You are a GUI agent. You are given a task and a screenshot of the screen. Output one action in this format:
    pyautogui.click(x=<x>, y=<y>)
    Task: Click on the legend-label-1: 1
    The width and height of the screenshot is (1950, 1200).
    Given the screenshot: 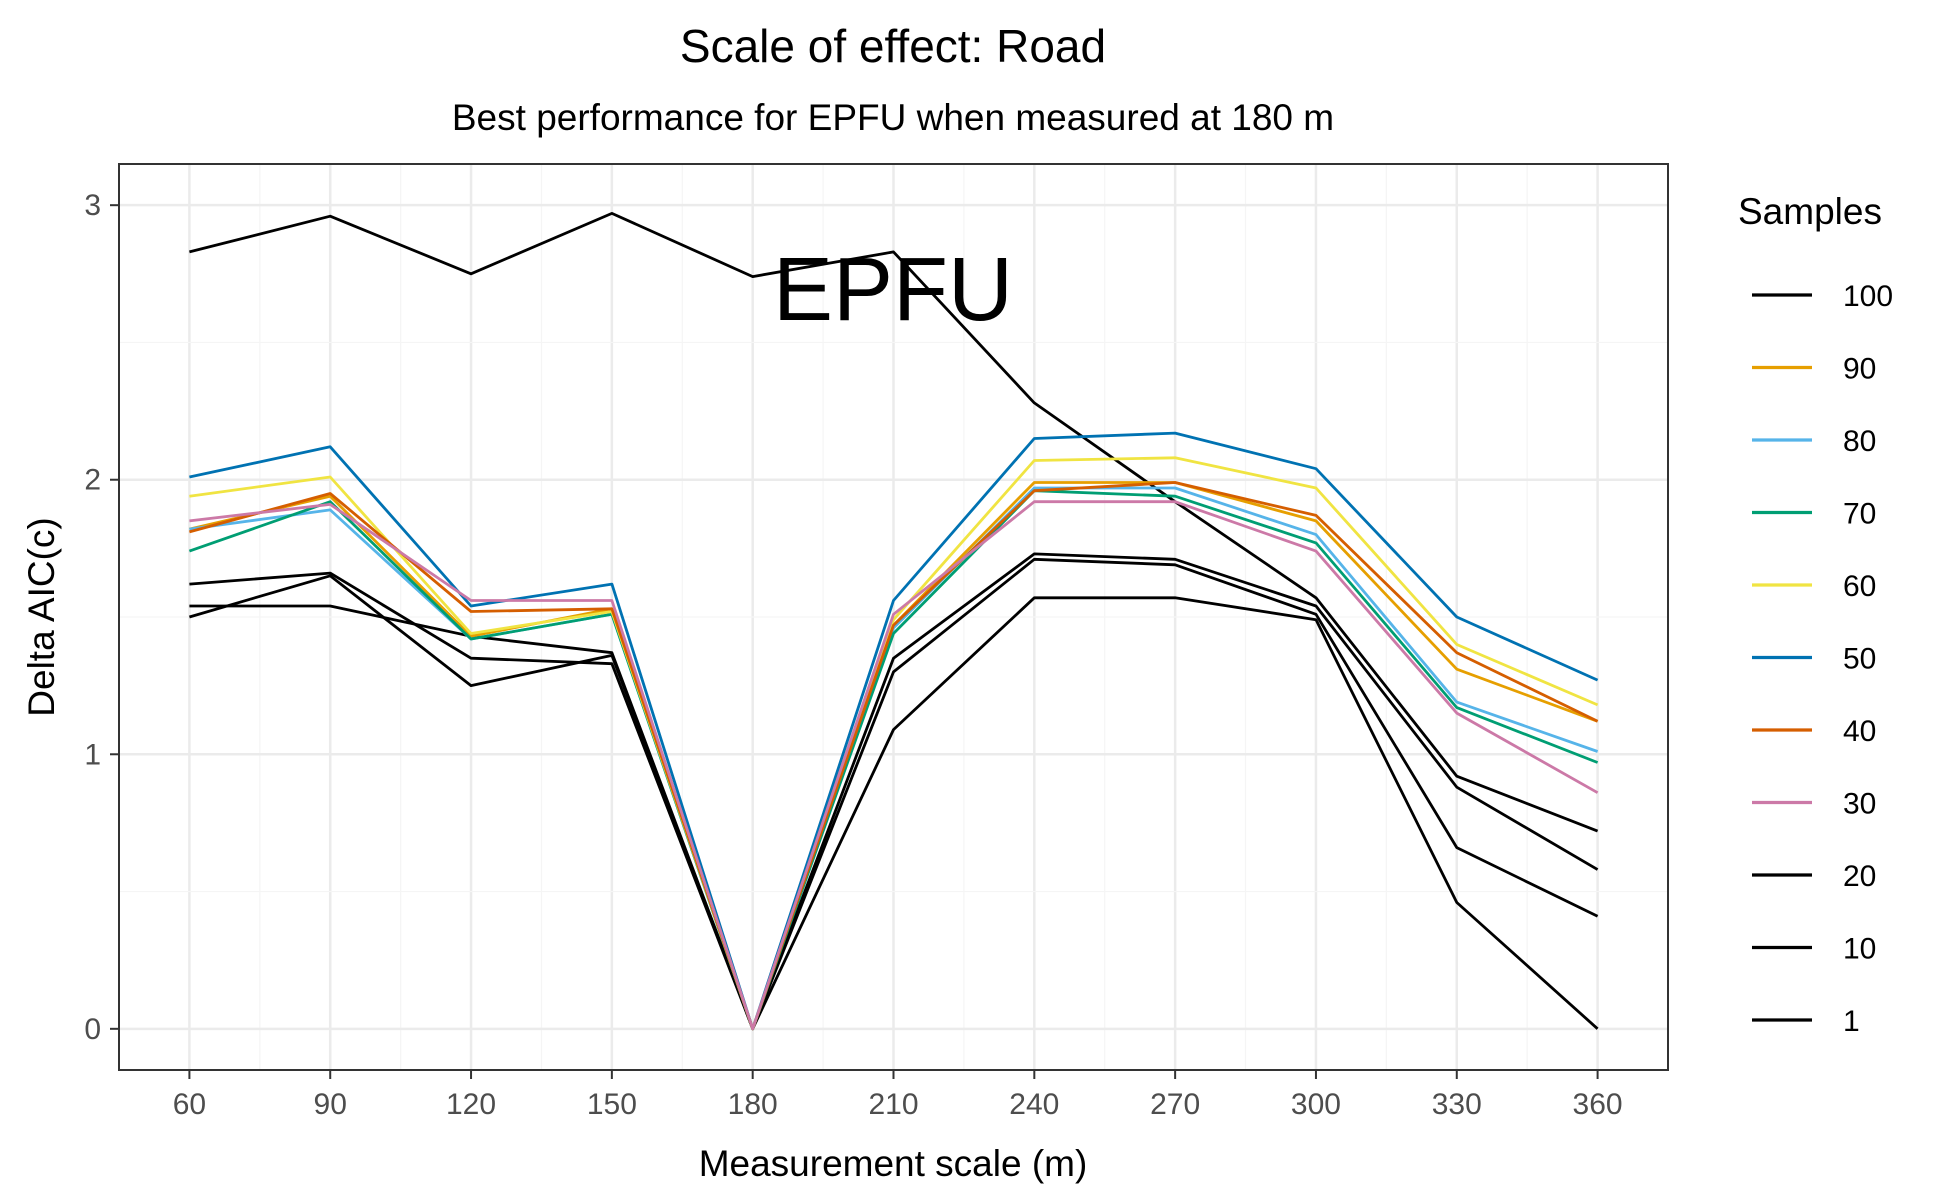 What is the action you would take?
    pyautogui.click(x=1851, y=1021)
    